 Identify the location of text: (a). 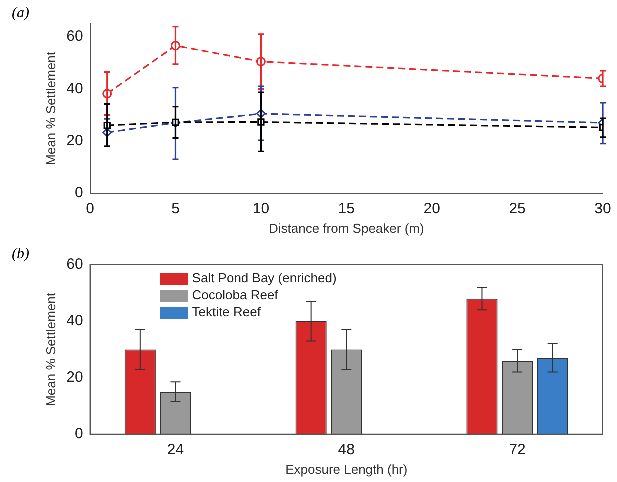
(21, 13).